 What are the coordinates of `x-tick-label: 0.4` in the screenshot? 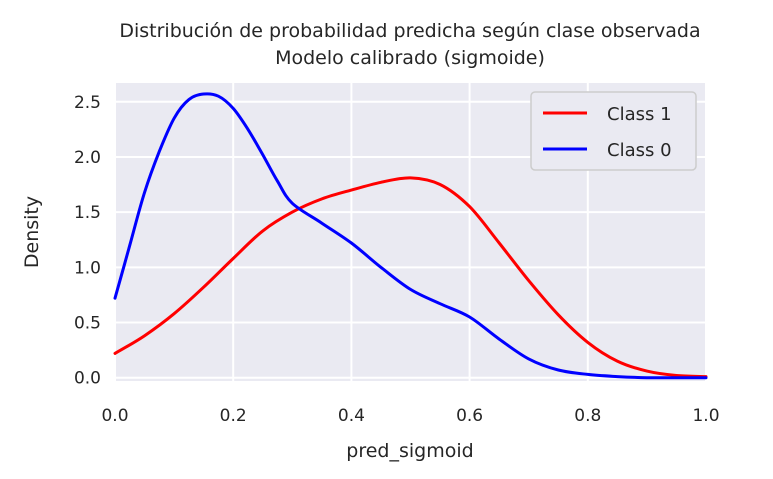 It's located at (351, 416).